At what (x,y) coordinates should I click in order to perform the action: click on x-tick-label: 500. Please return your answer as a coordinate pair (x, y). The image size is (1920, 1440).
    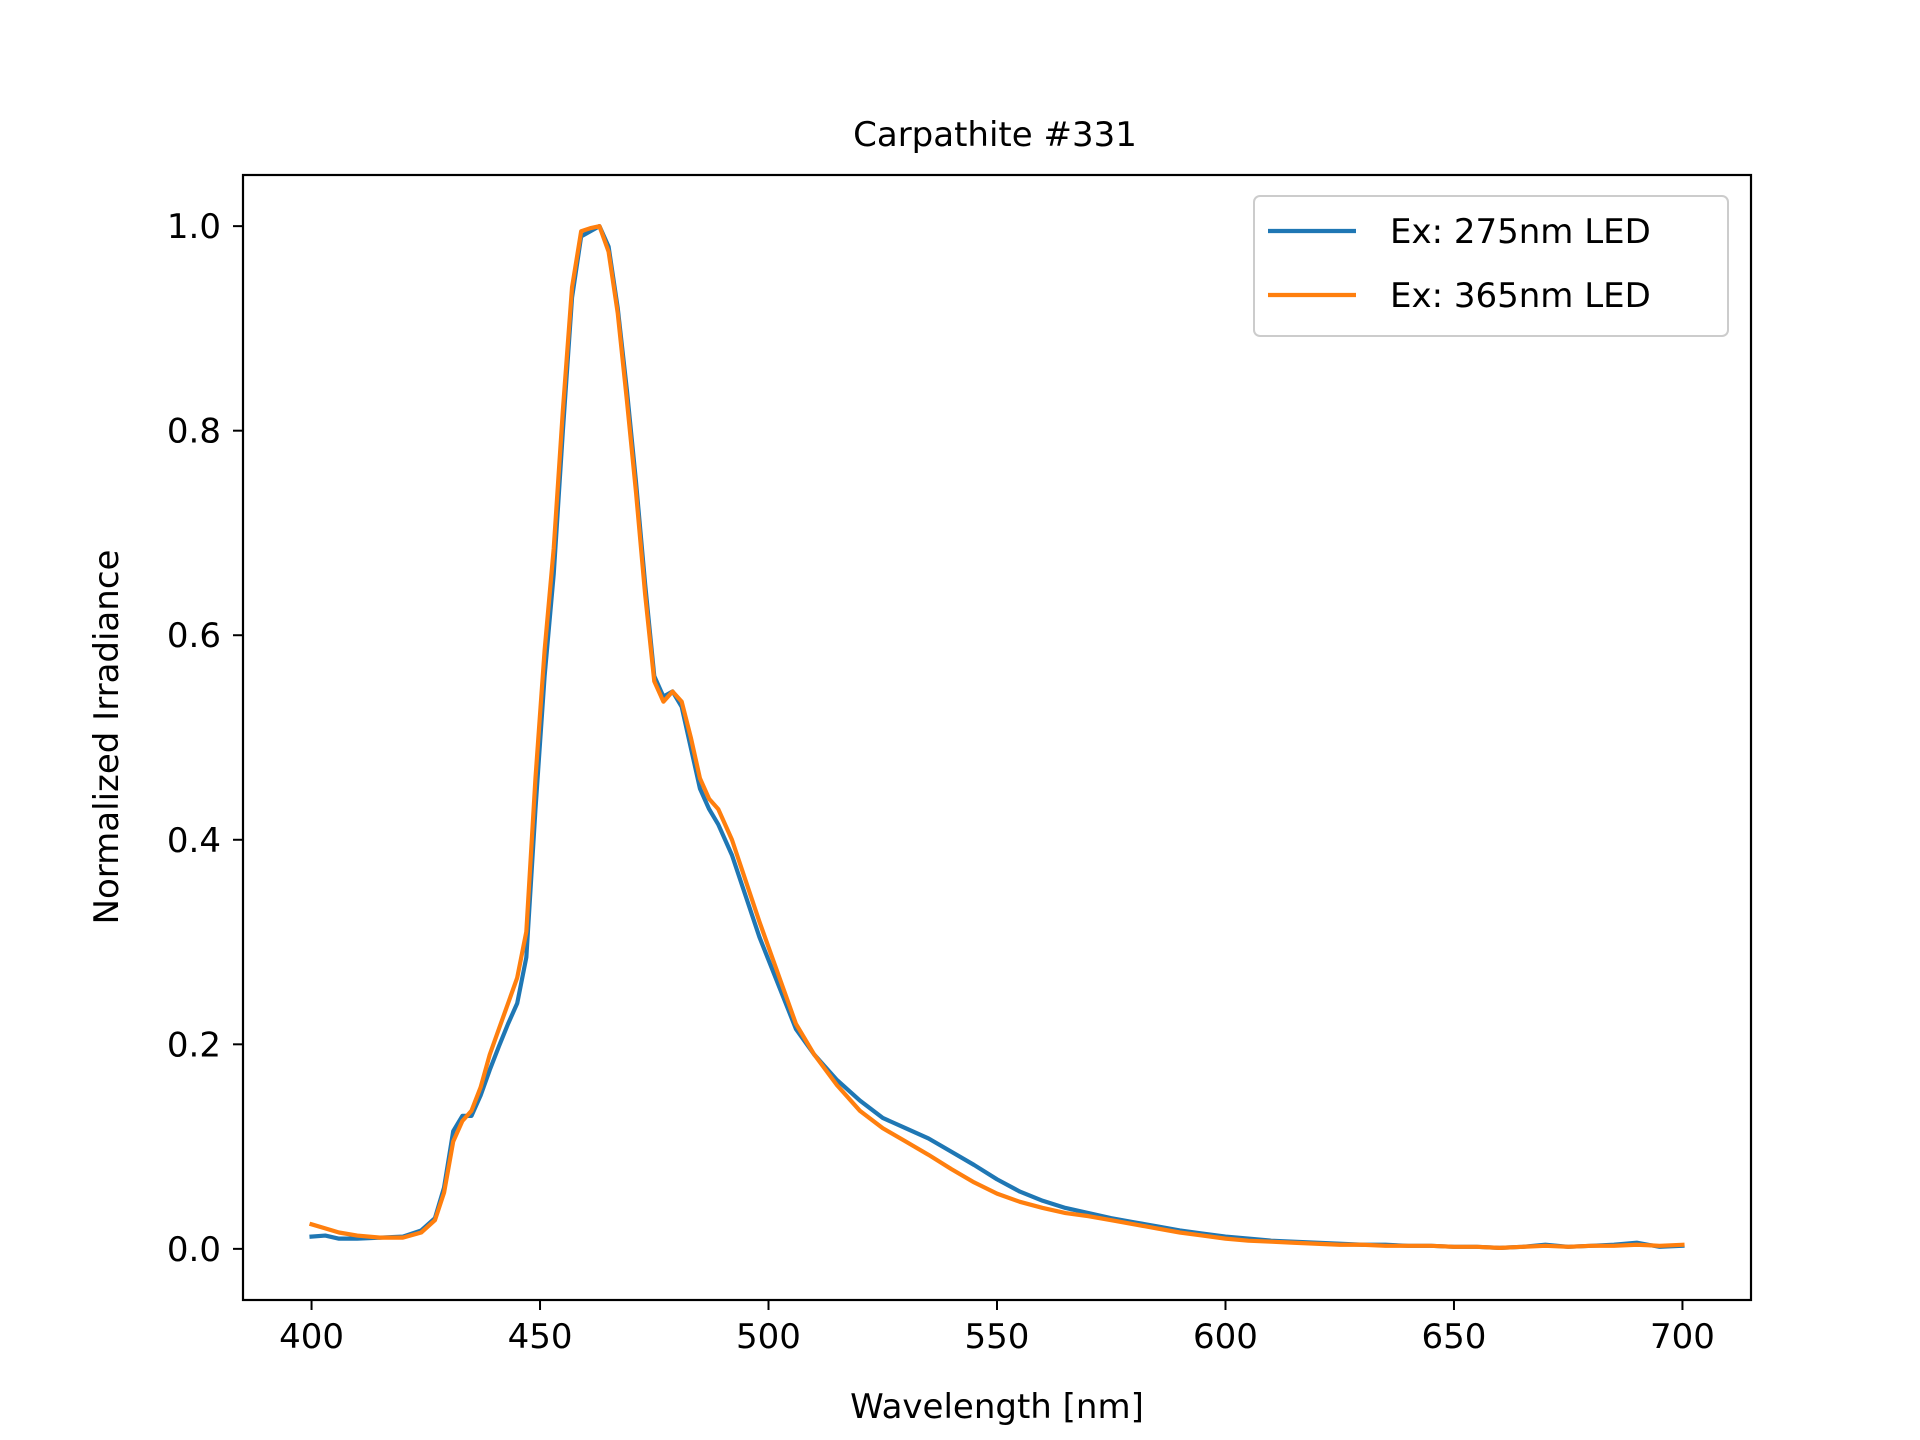
    Looking at the image, I should click on (768, 1337).